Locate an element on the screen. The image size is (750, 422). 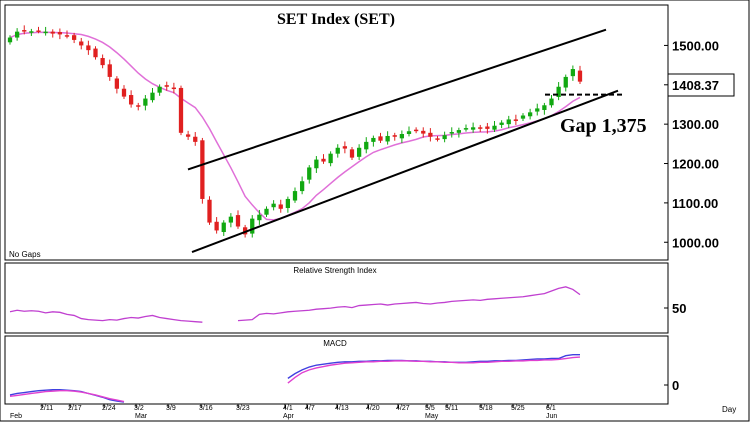
rsi-y-tick: 50 is located at coordinates (679, 308).